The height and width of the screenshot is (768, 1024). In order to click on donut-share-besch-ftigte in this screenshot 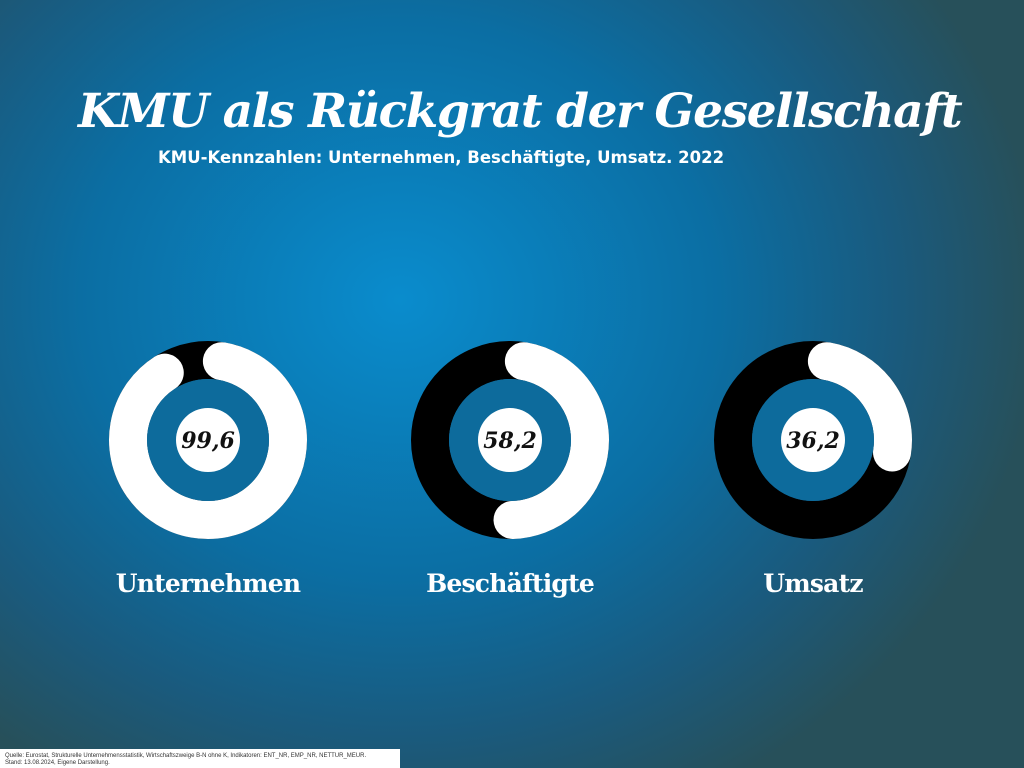, I will do `click(510, 440)`.